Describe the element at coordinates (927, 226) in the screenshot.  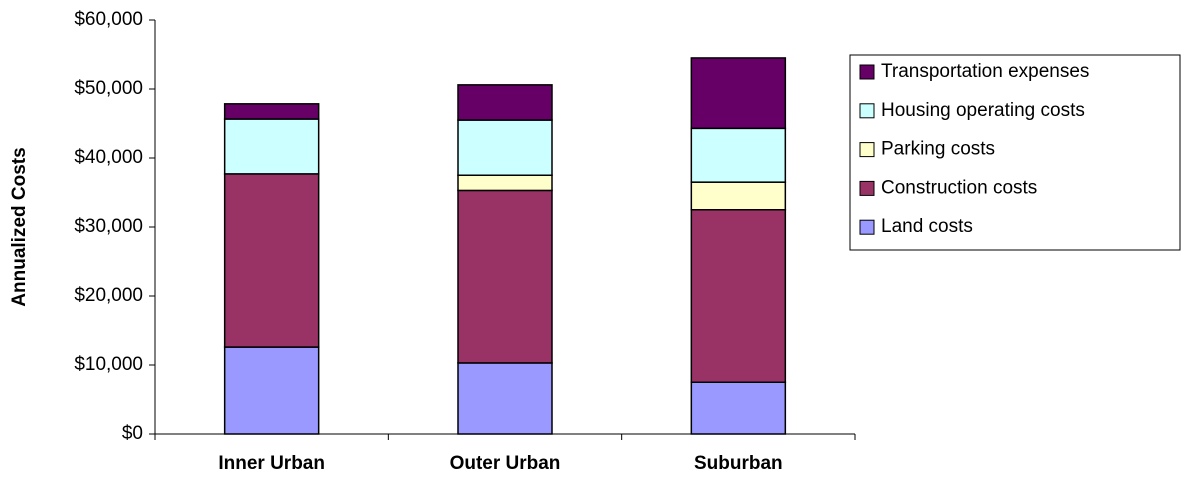
I see `legend-label: Land costs` at that location.